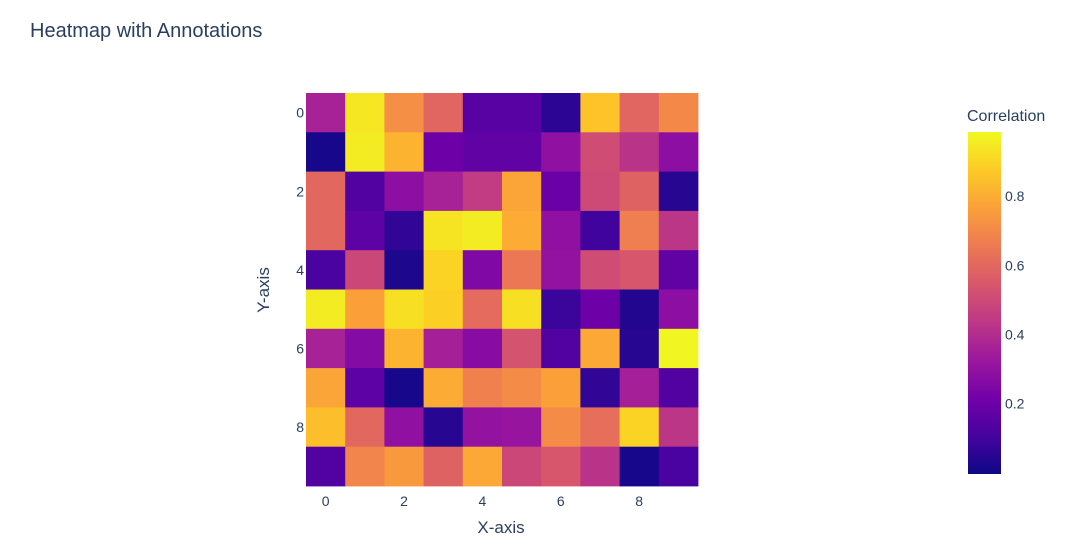  What do you see at coordinates (639, 501) in the screenshot?
I see `x-tick-label: 8` at bounding box center [639, 501].